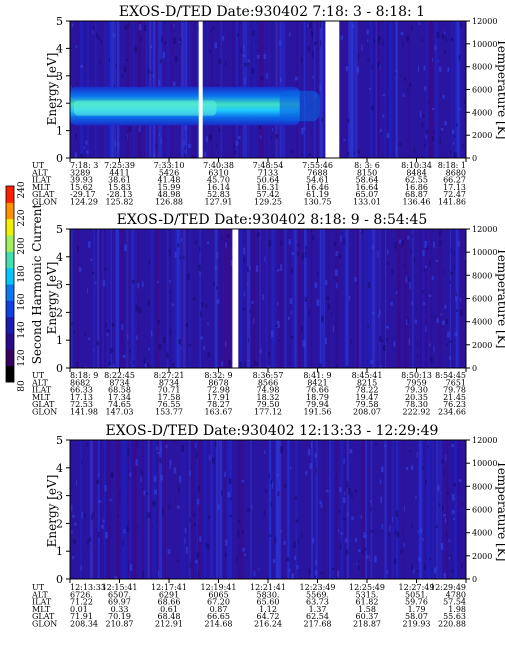 The height and width of the screenshot is (649, 505). I want to click on orbit-value: 0.33, so click(120, 609).